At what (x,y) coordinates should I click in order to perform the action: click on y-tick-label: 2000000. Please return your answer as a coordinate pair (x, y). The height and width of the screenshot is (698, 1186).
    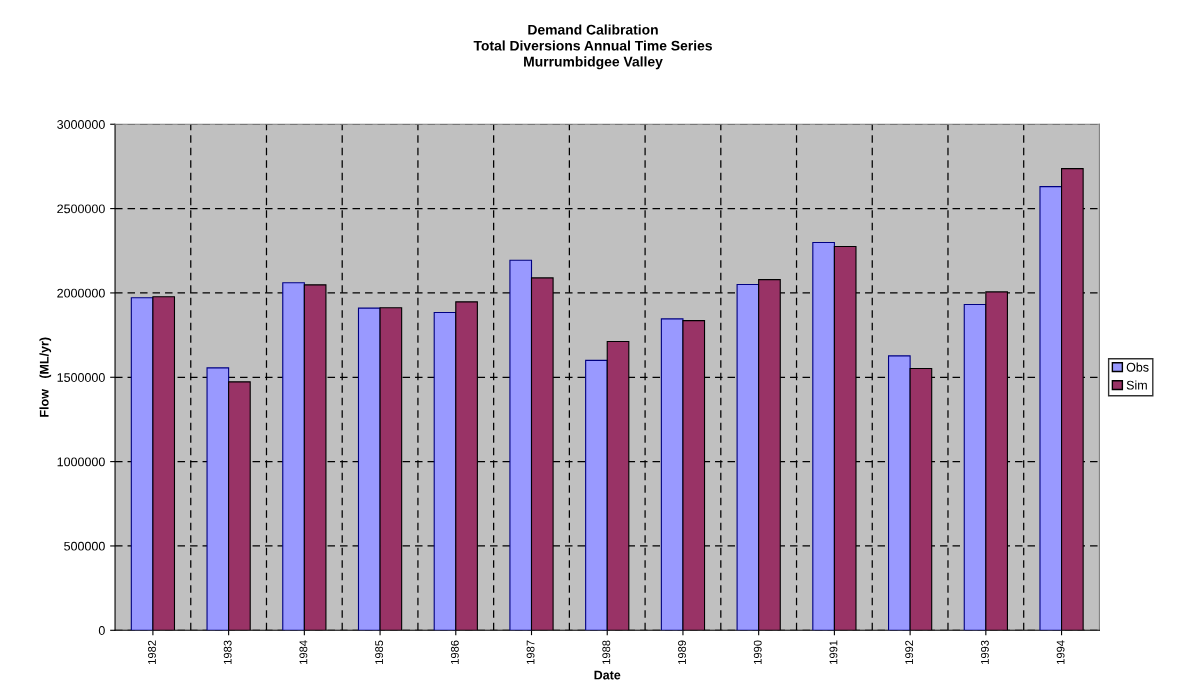
    Looking at the image, I should click on (81, 293).